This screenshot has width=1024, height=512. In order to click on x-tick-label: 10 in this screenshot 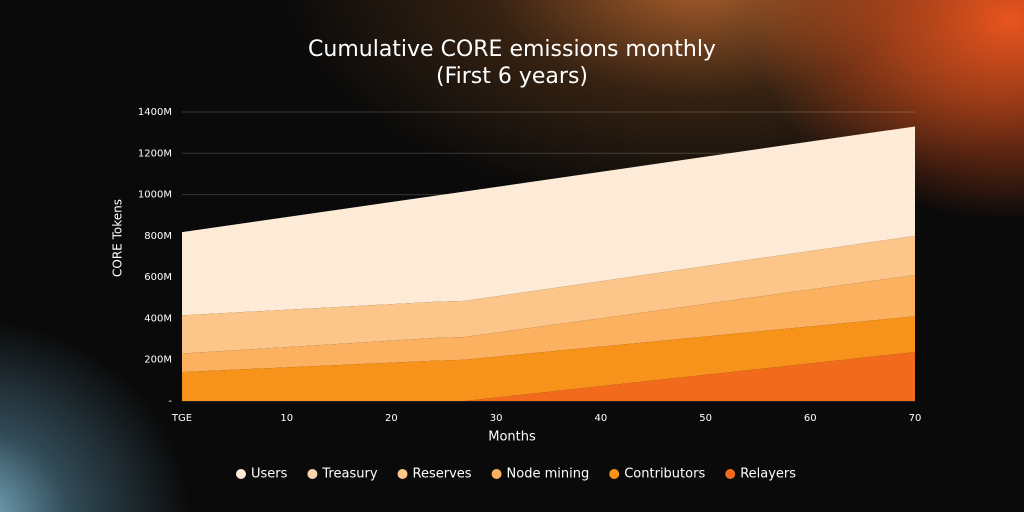, I will do `click(286, 418)`.